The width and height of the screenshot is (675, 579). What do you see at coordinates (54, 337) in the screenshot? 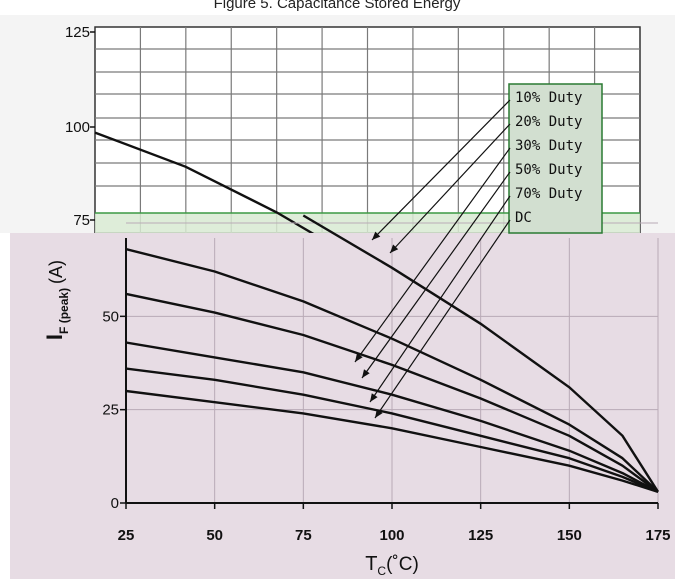
I see `y-axis-title-main: I` at bounding box center [54, 337].